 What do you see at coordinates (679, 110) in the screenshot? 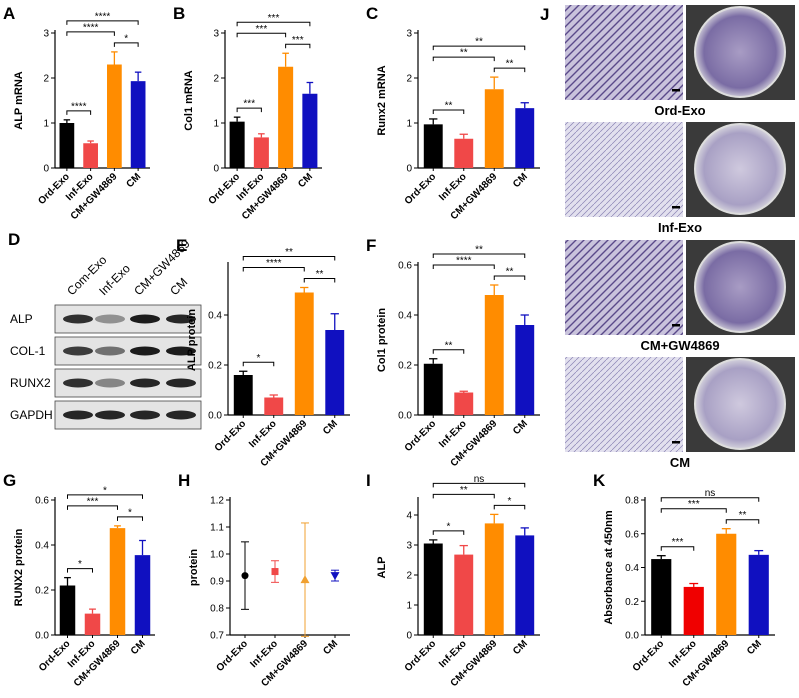
I see `image-label: Ord-Exo` at bounding box center [679, 110].